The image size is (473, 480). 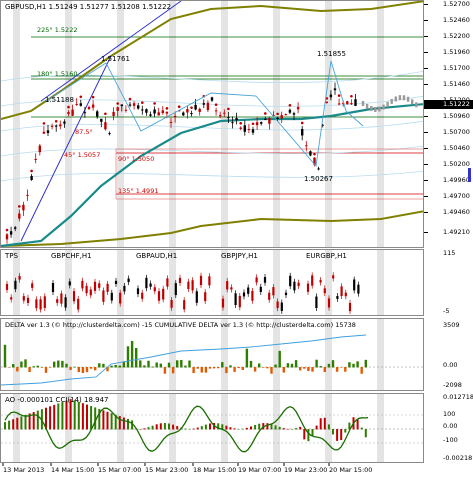 I want to click on tps-pair-label: GBPCHF,H1, so click(x=71, y=256).